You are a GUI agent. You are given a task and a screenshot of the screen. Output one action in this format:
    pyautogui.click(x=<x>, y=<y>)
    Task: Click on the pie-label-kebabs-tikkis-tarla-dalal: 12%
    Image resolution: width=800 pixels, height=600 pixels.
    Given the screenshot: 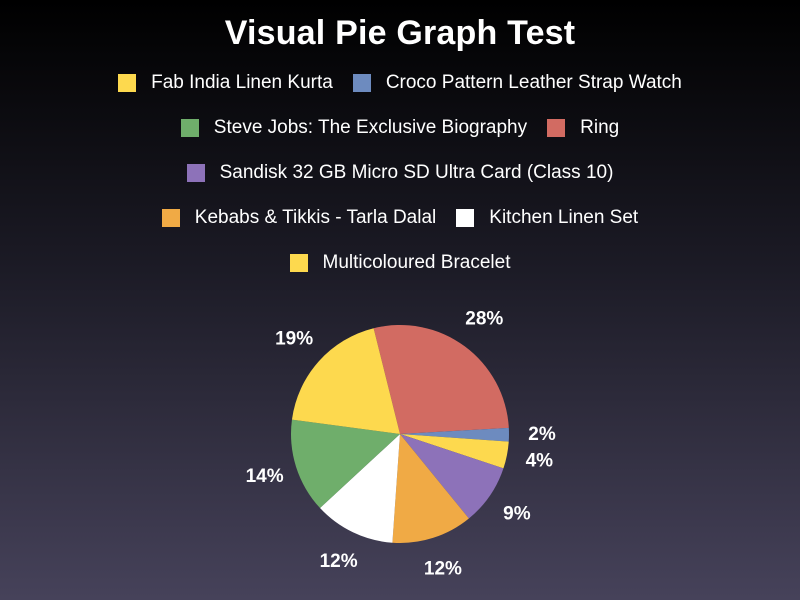 What is the action you would take?
    pyautogui.click(x=443, y=568)
    